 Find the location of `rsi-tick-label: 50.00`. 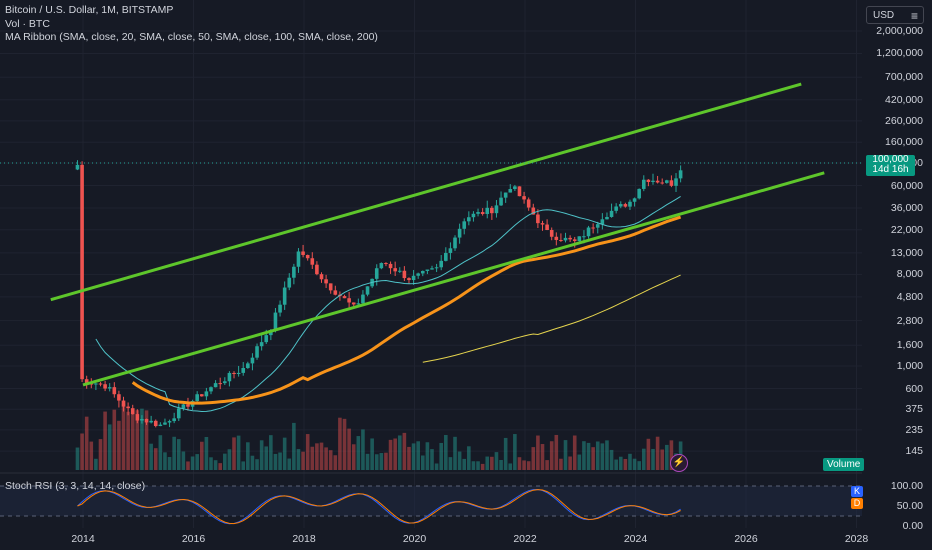

rsi-tick-label: 50.00 is located at coordinates (909, 506).